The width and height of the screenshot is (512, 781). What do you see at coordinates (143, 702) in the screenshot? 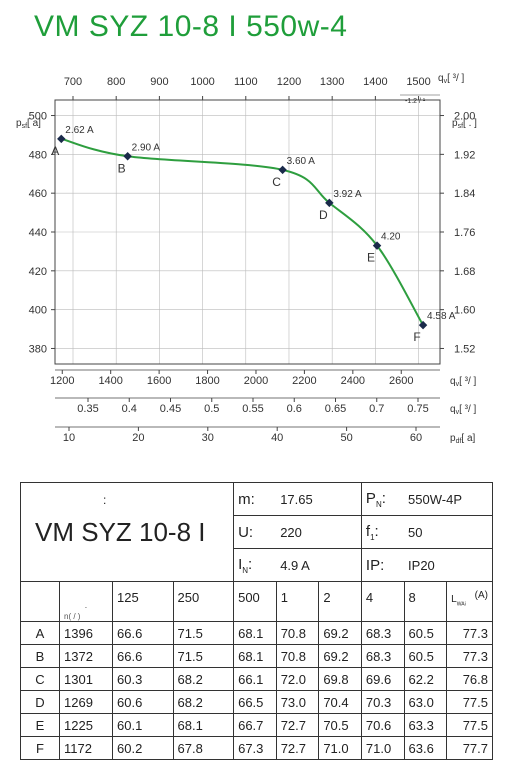
I see `sound-level-cell: 60.6` at bounding box center [143, 702].